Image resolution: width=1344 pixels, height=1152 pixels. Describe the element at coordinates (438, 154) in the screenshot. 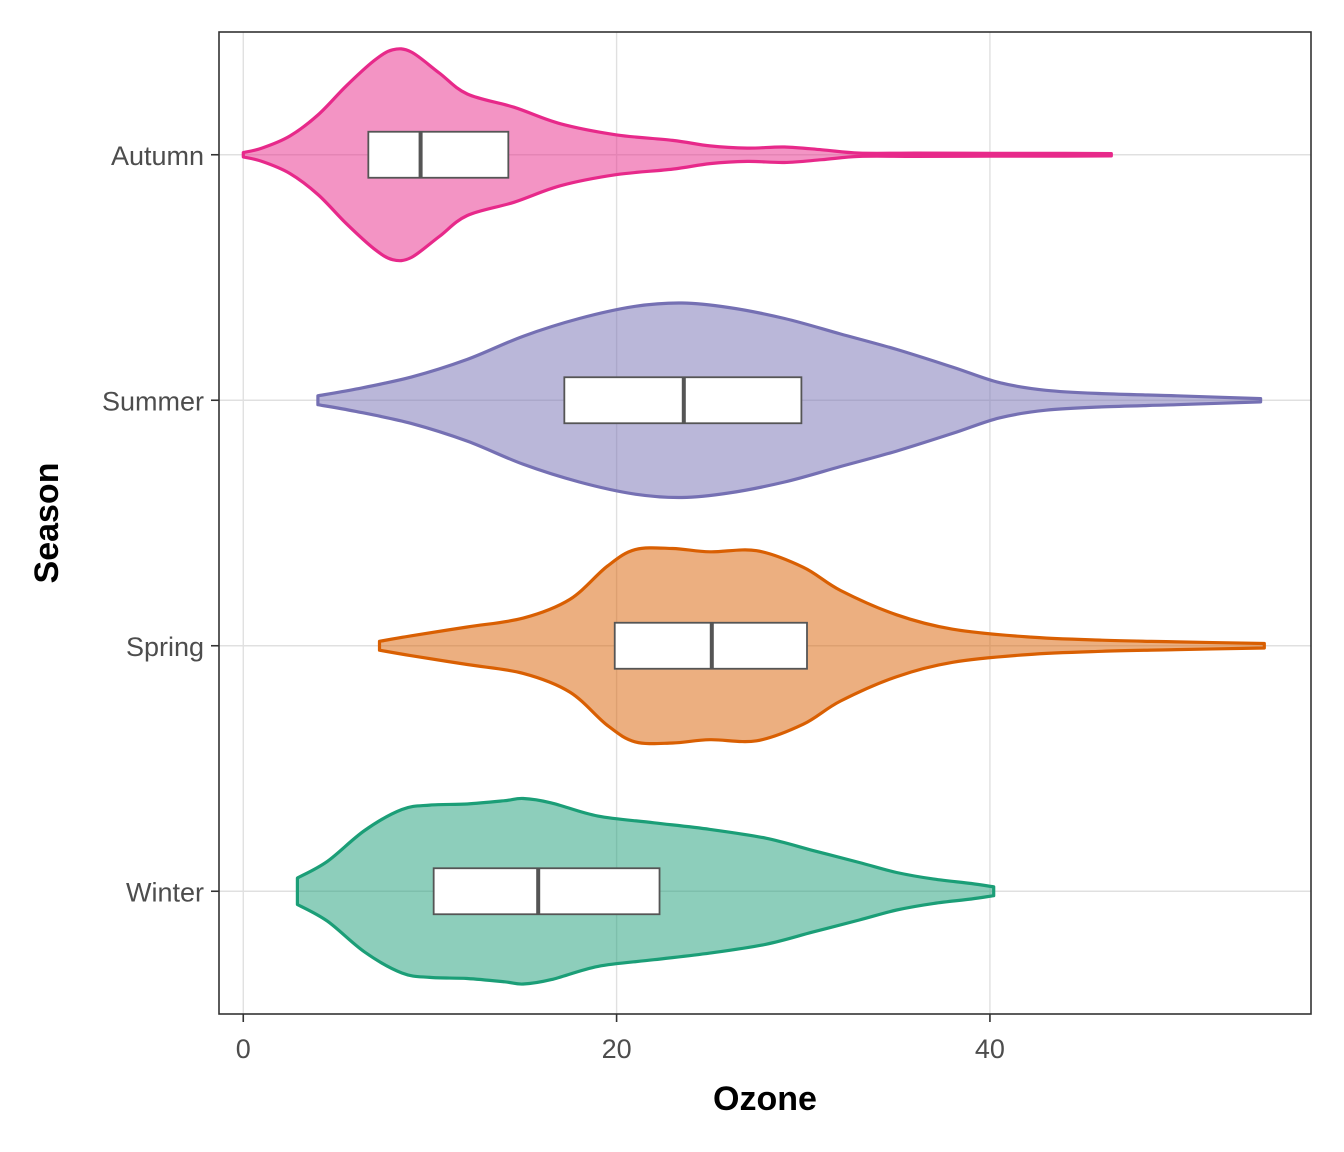

I see `box-autumn` at that location.